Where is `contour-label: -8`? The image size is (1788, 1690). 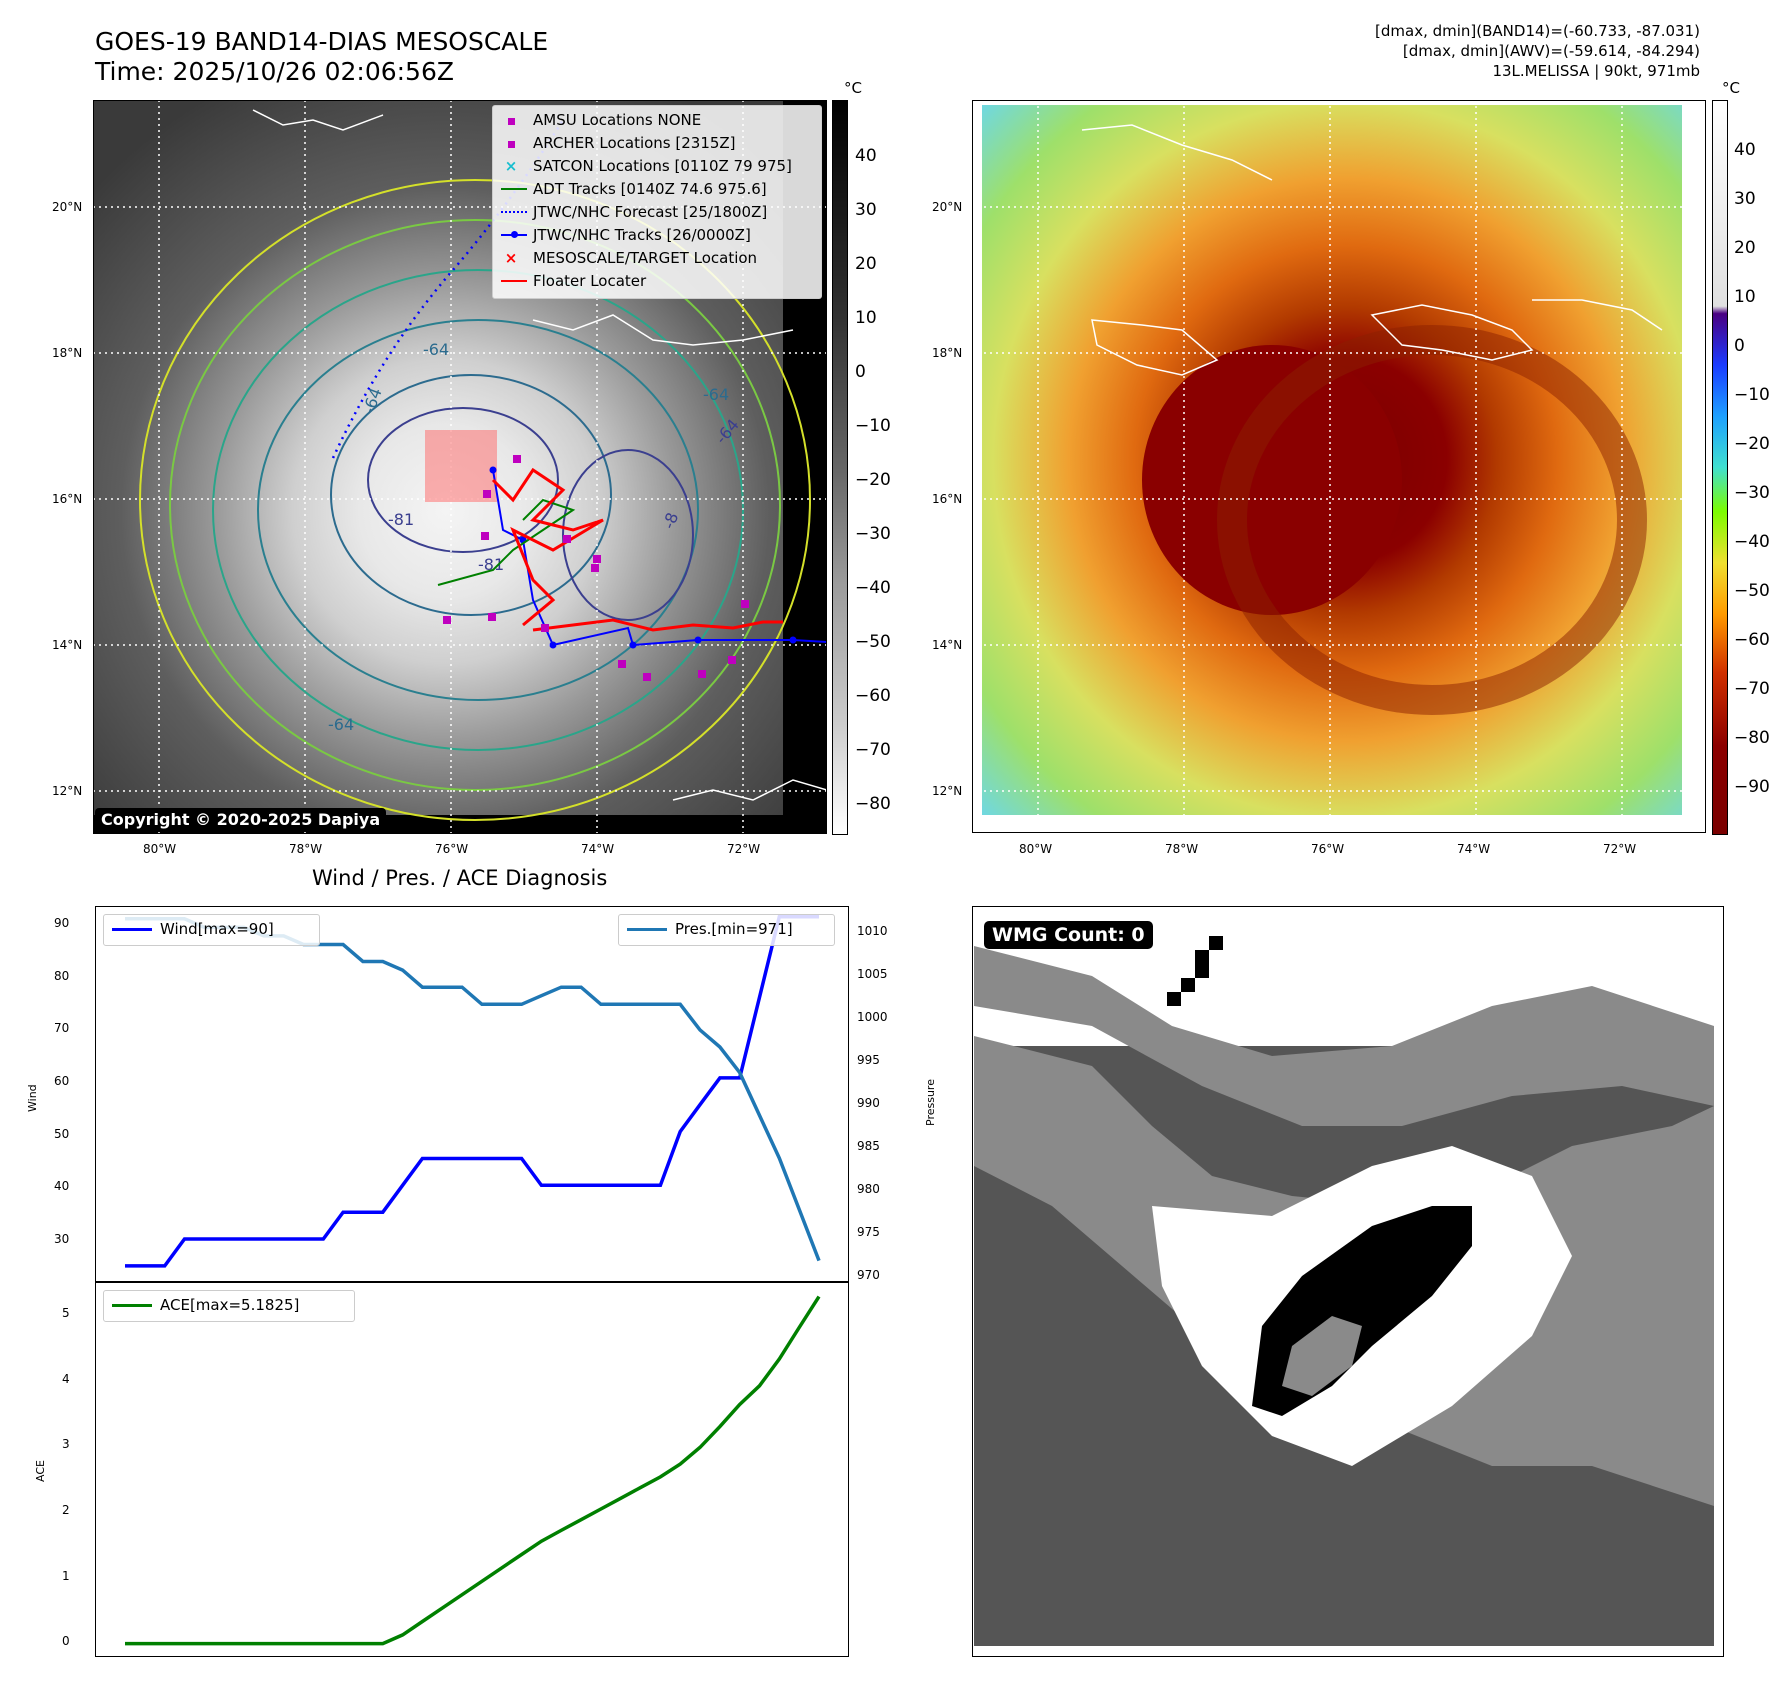
contour-label: -8 is located at coordinates (670, 520).